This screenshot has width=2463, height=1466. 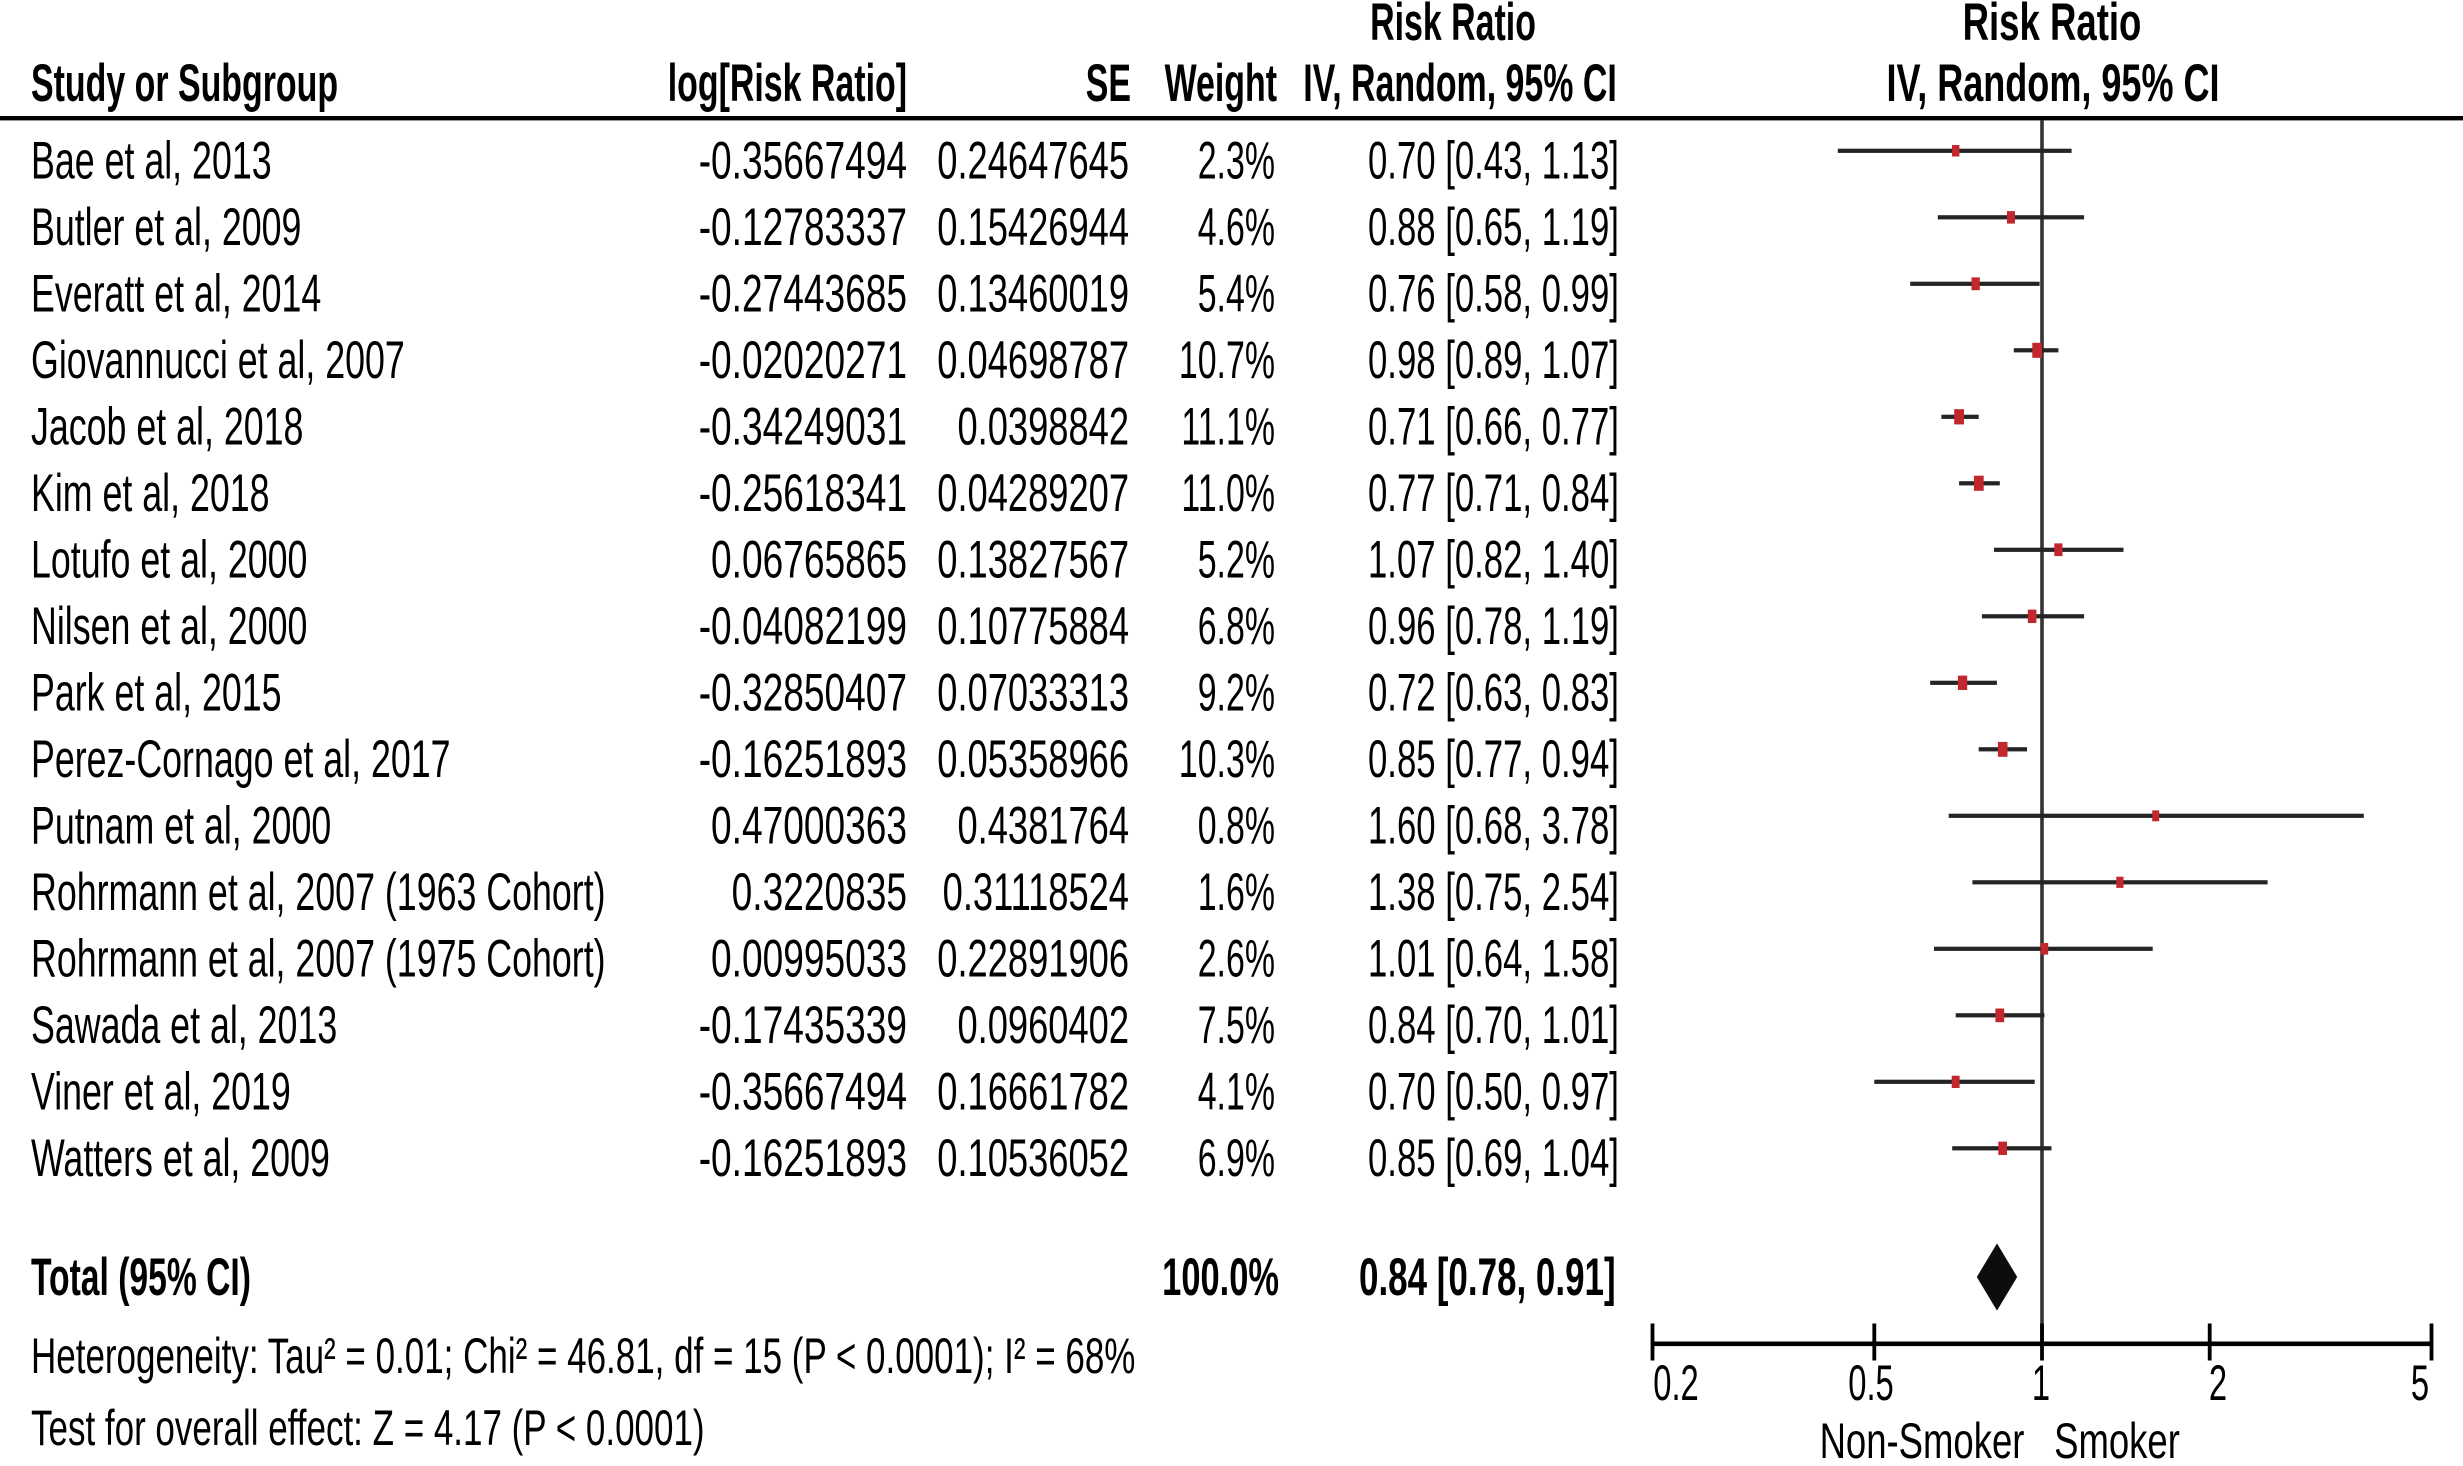 I want to click on svg-text: 0.5, so click(x=1871, y=1383).